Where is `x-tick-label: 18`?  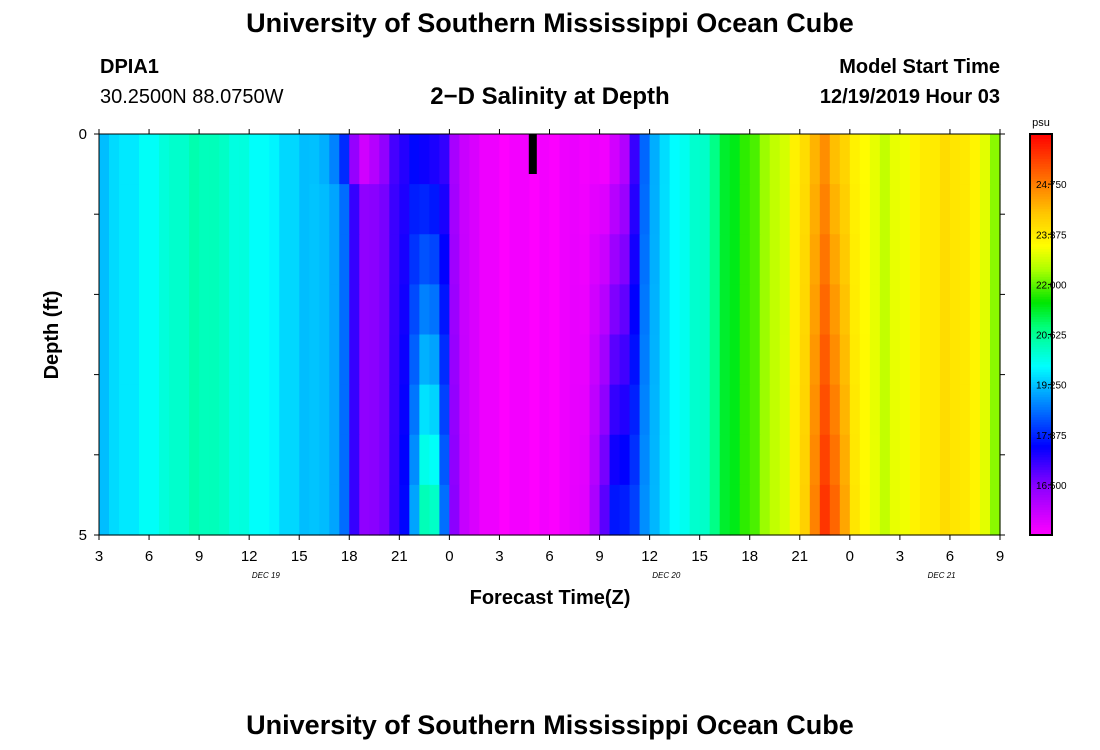 x-tick-label: 18 is located at coordinates (749, 556).